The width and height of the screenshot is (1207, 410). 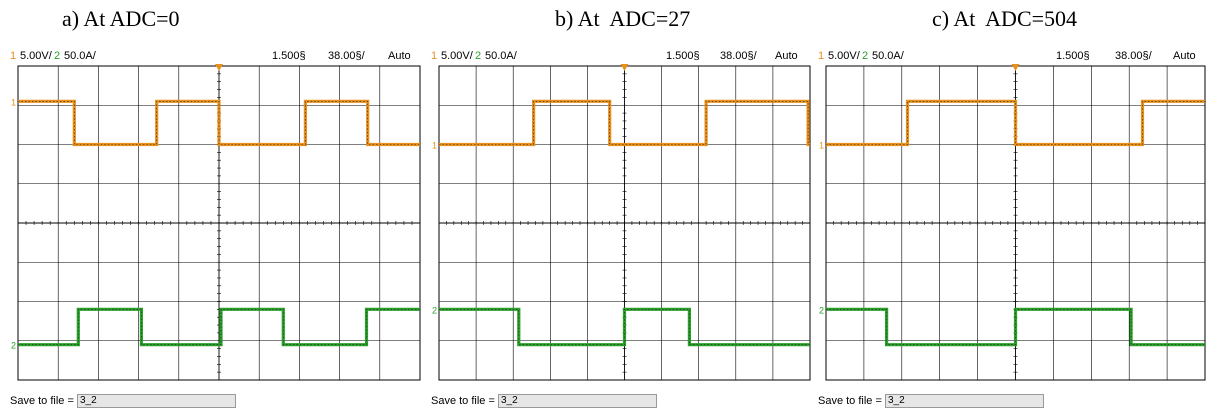 What do you see at coordinates (1005, 18) in the screenshot?
I see `chart-title-c: c) At ADC=504` at bounding box center [1005, 18].